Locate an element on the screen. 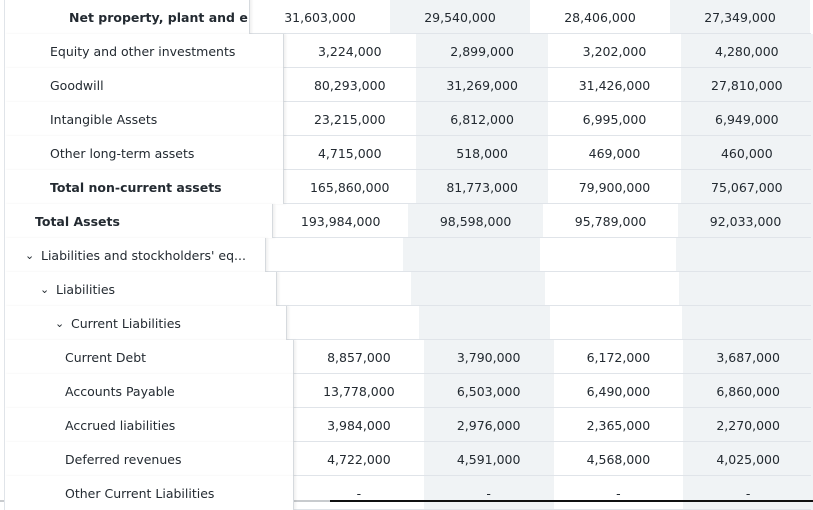 This screenshot has height=510, width=813. cell-value: 6,172,000 is located at coordinates (618, 357).